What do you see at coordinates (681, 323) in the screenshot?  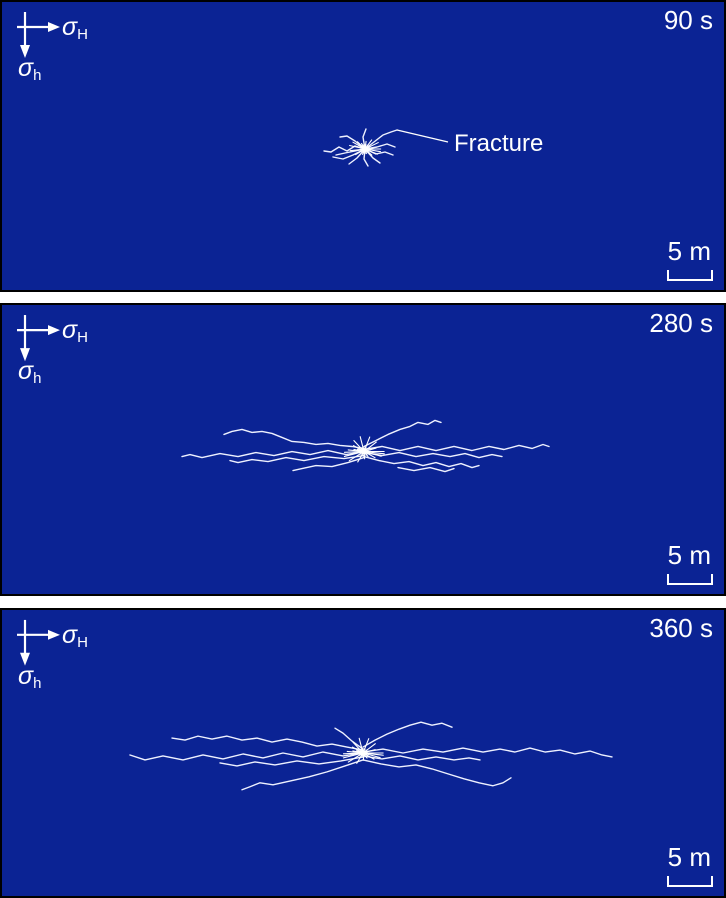 I see `time-label-280s: 280 s` at bounding box center [681, 323].